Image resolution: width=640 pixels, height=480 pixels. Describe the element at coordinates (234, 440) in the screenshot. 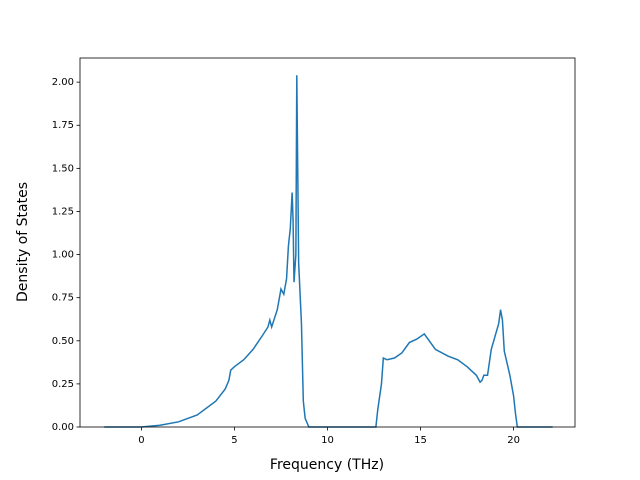

I see `x-tick-label: 5` at that location.